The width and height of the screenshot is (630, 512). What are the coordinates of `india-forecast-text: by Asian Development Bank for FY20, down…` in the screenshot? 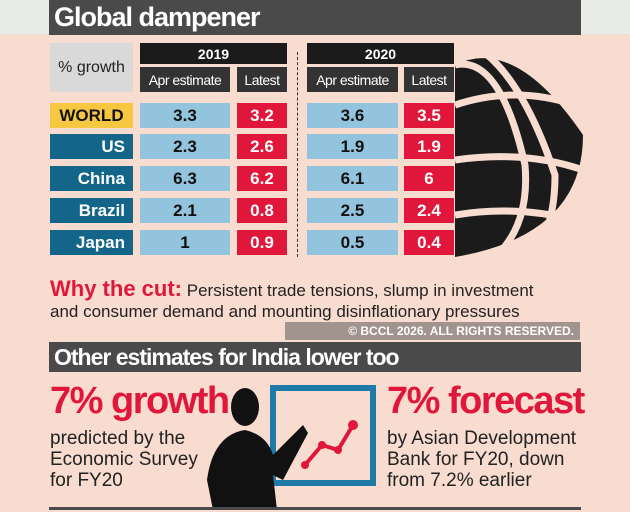 It's located at (481, 459).